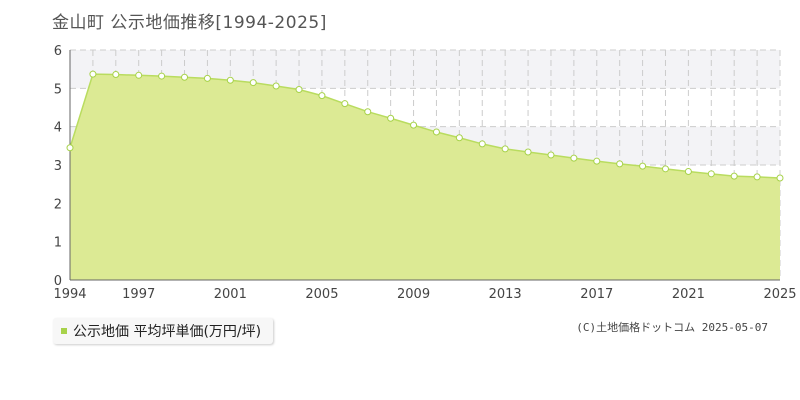  What do you see at coordinates (672, 327) in the screenshot?
I see `copyright-text: (C)土地価格ドットコム 2025-05-07` at bounding box center [672, 327].